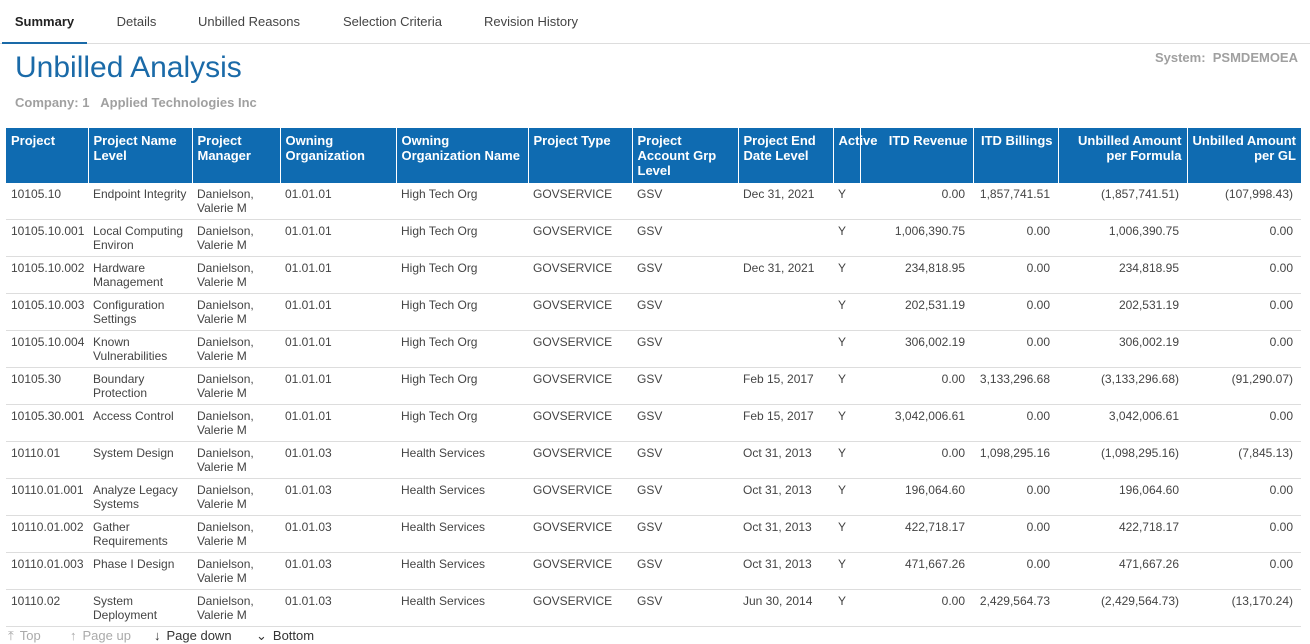  What do you see at coordinates (293, 635) in the screenshot?
I see `pager-label: Bottom` at bounding box center [293, 635].